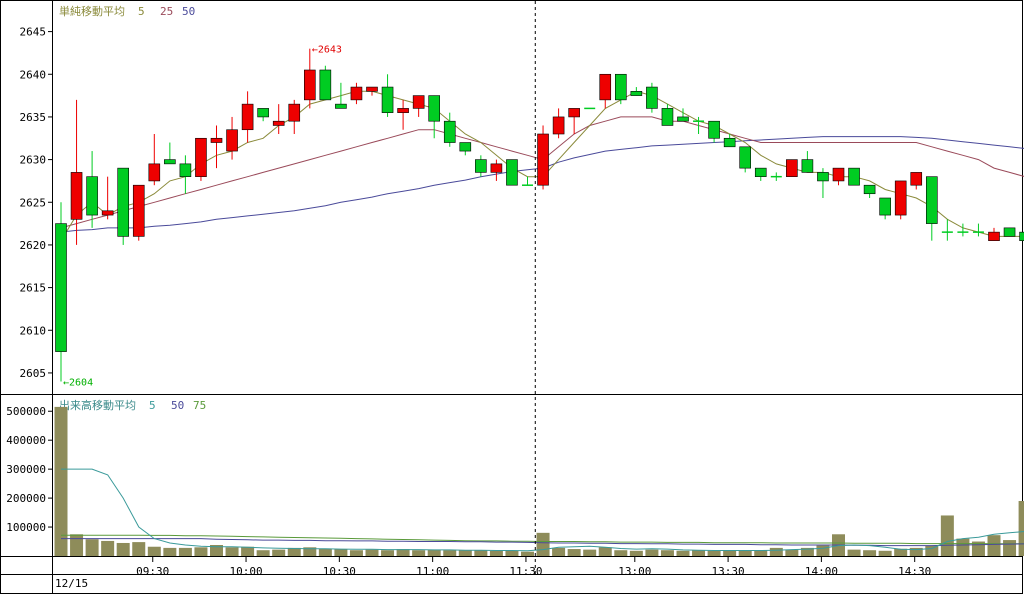 The image size is (1024, 599). Describe the element at coordinates (92, 11) in the screenshot. I see `price-legend-title: 単純移動平均` at that location.